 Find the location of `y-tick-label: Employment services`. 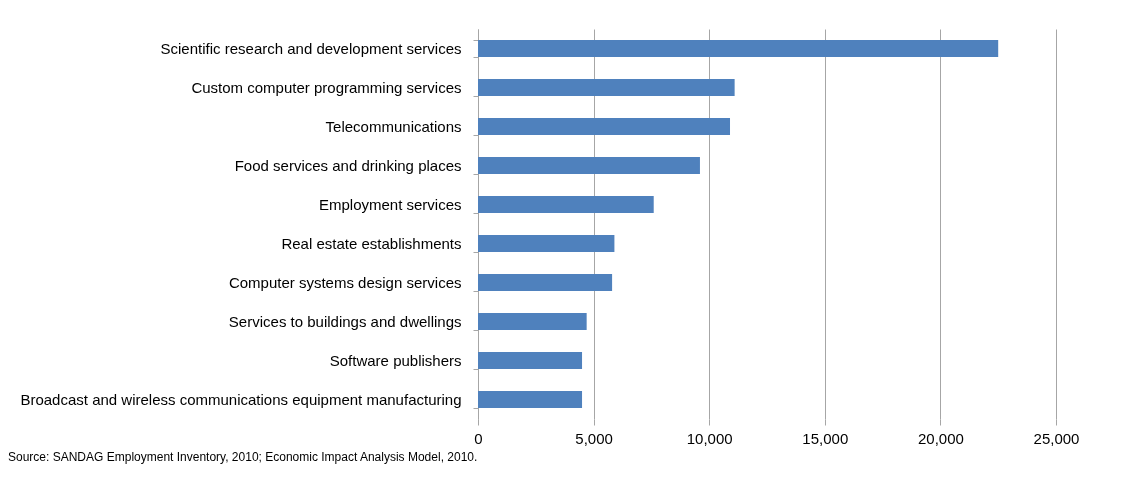

y-tick-label: Employment services is located at coordinates (390, 204).